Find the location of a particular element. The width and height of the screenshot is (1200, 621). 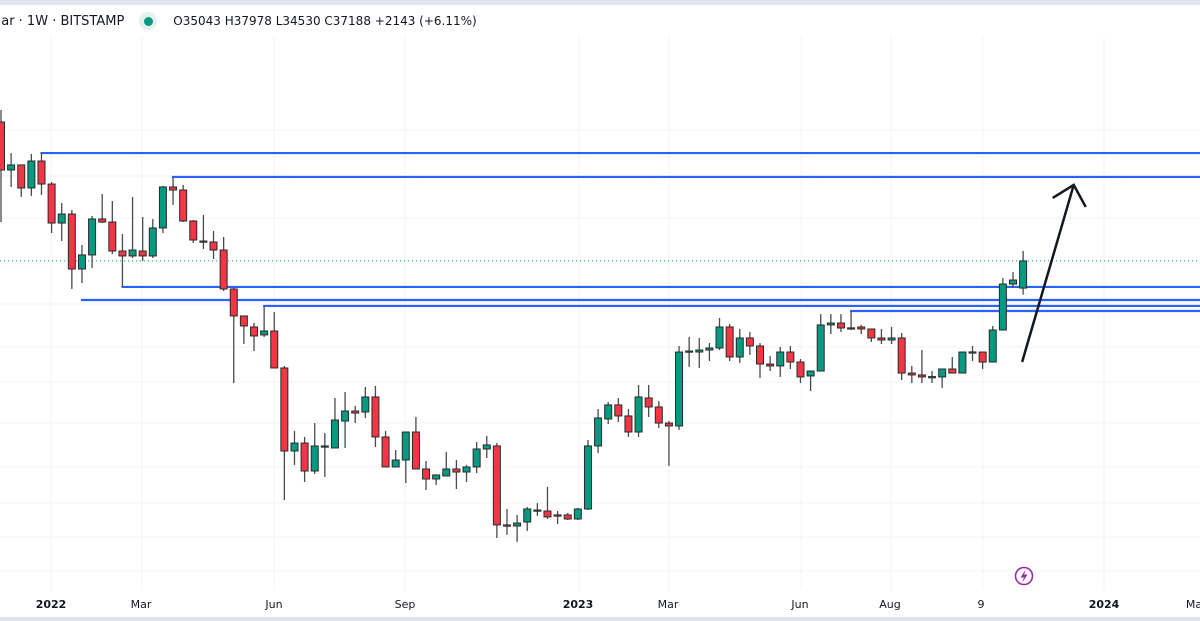

time-axis-label: Jun is located at coordinates (799, 604).